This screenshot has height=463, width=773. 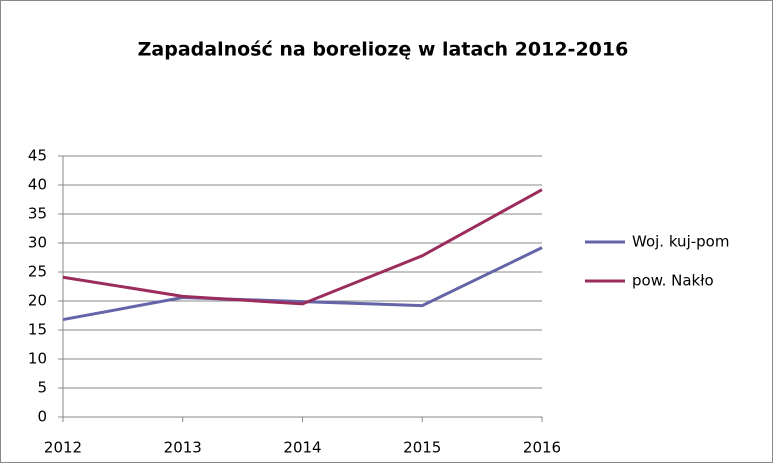 I want to click on series-line, so click(x=302, y=284).